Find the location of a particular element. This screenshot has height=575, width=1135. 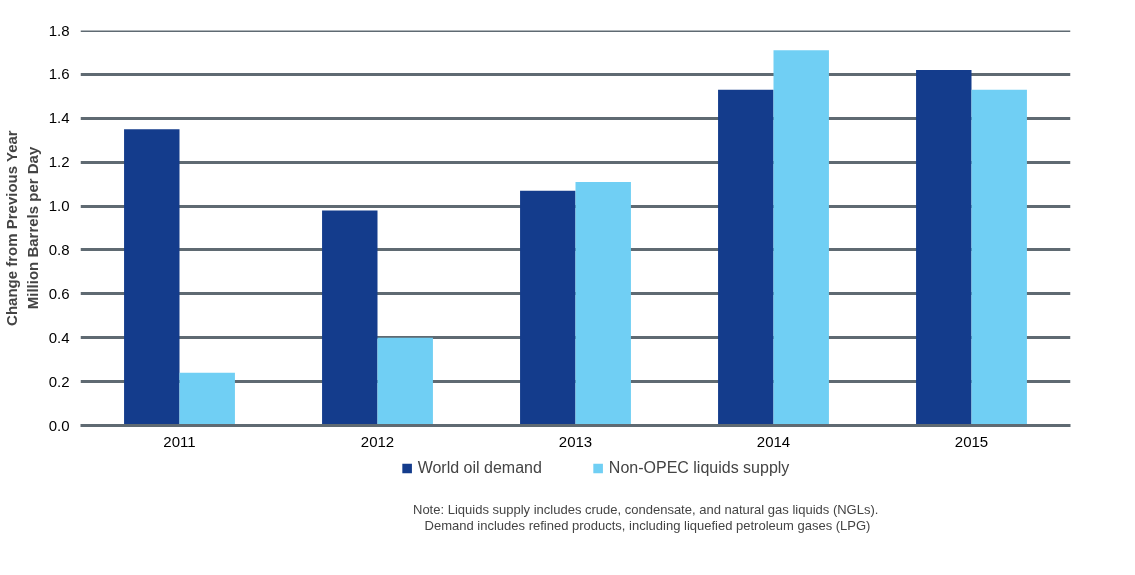

x-tick-label: 2011 is located at coordinates (179, 441).